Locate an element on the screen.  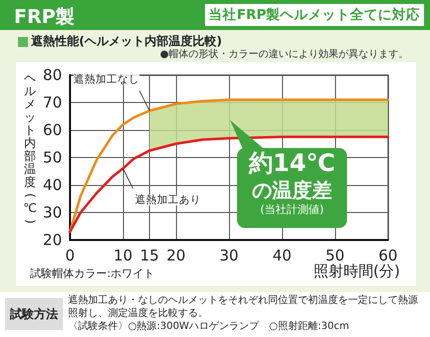
x-tick-label: 50 is located at coordinates (335, 255).